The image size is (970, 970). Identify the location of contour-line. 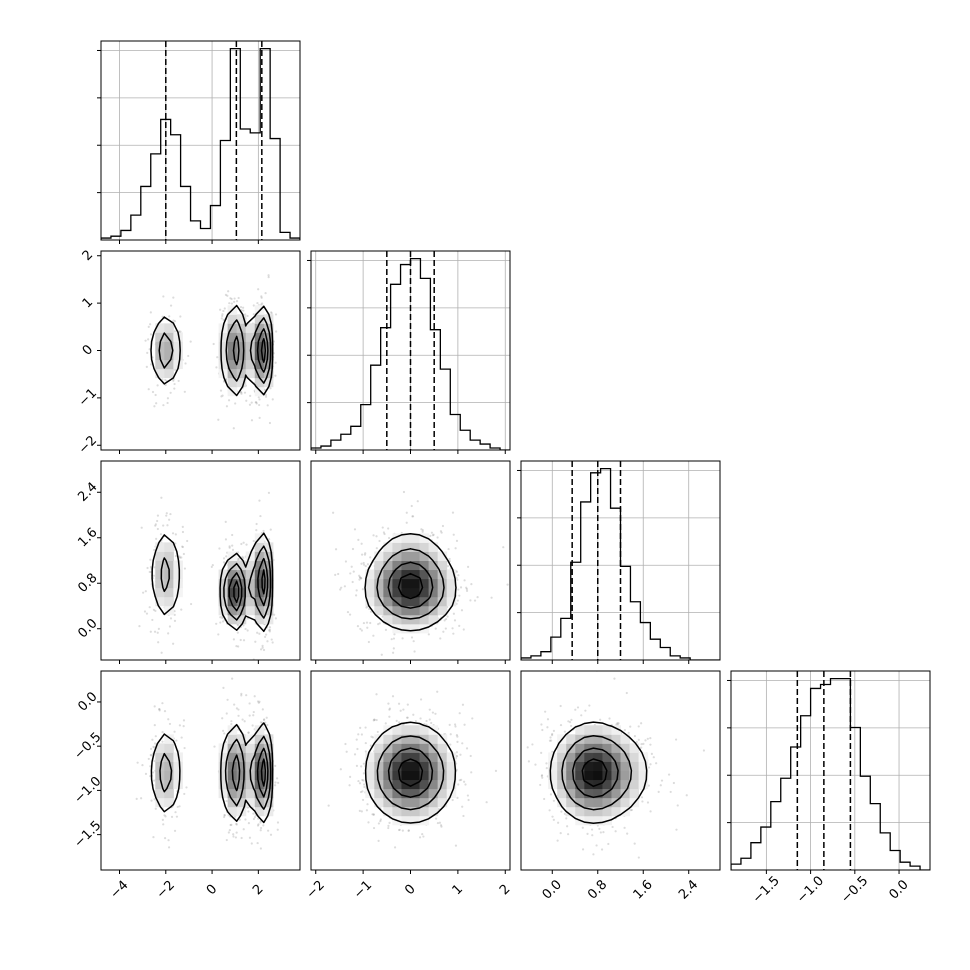
(410, 584).